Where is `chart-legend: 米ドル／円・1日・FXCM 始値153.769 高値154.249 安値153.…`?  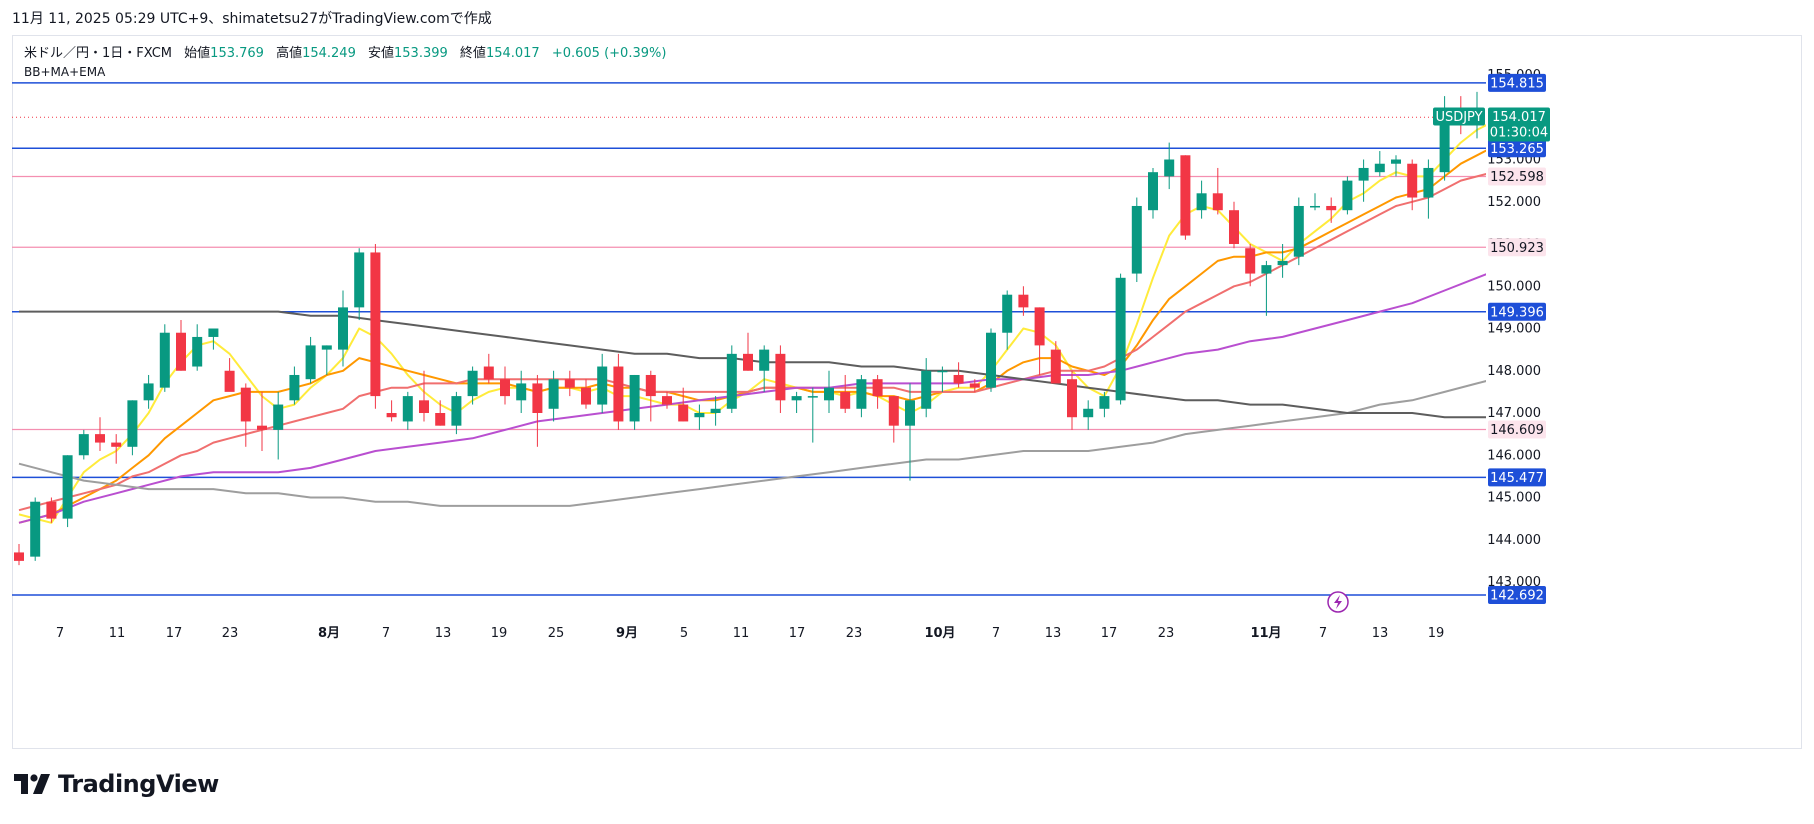 chart-legend: 米ドル／円・1日・FXCM 始値153.769 高値154.249 安値153.… is located at coordinates (345, 62).